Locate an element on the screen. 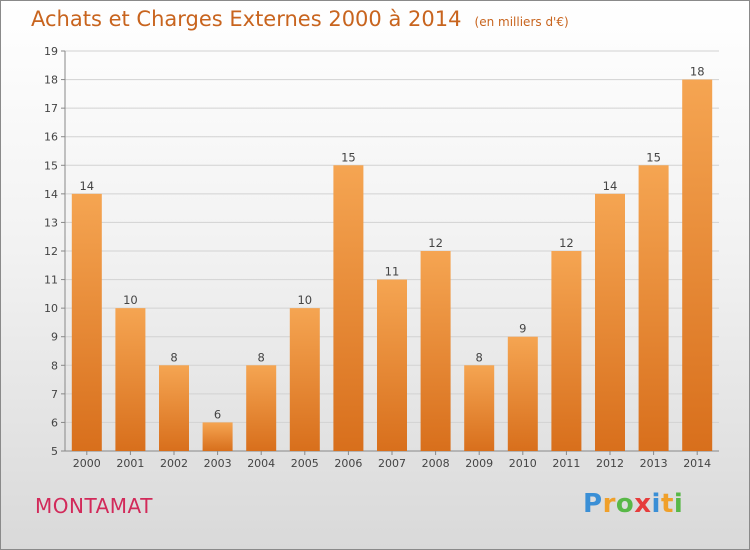 This screenshot has width=750, height=550. x-tick-label: 2000 is located at coordinates (87, 463).